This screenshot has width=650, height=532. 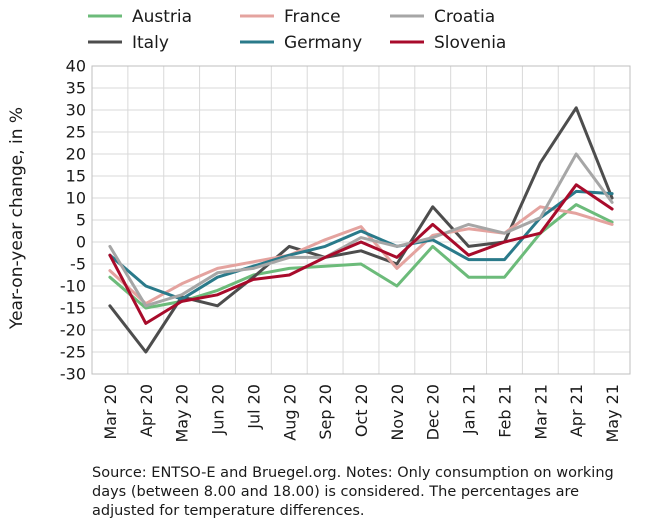 What do you see at coordinates (162, 17) in the screenshot?
I see `legend-label: Austria` at bounding box center [162, 17].